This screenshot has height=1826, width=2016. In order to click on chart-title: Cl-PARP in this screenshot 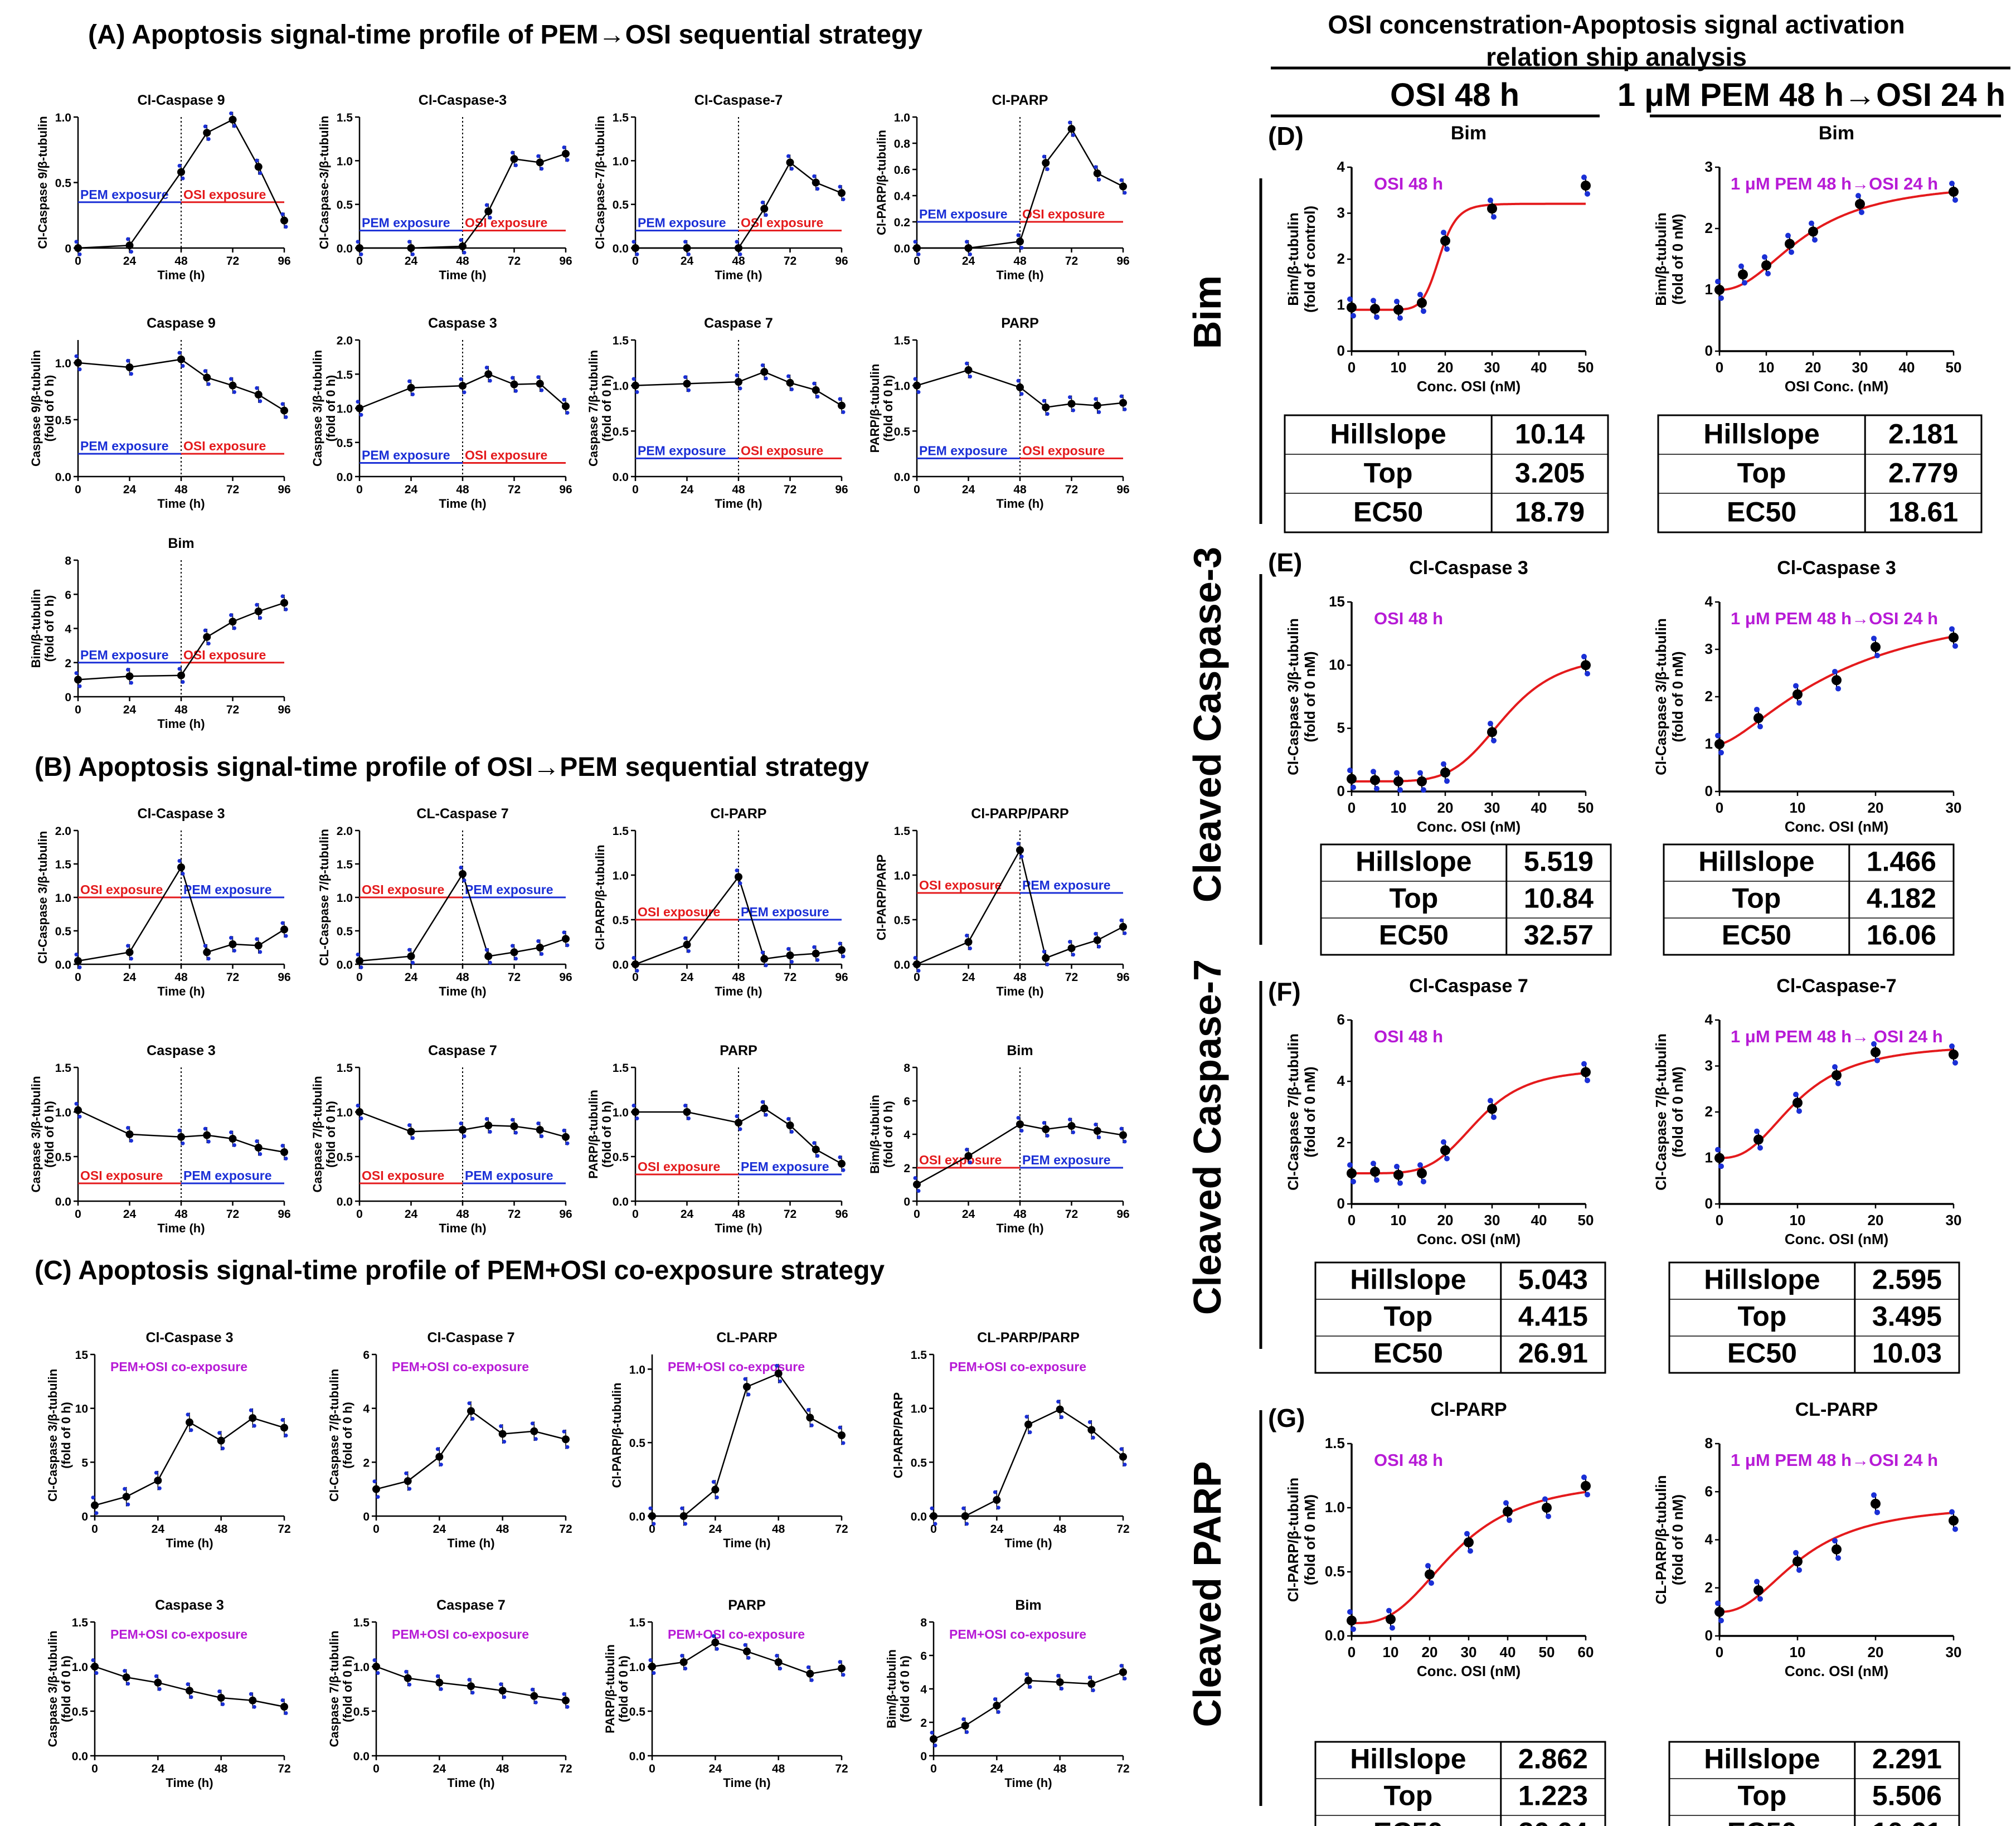, I will do `click(1468, 1410)`.